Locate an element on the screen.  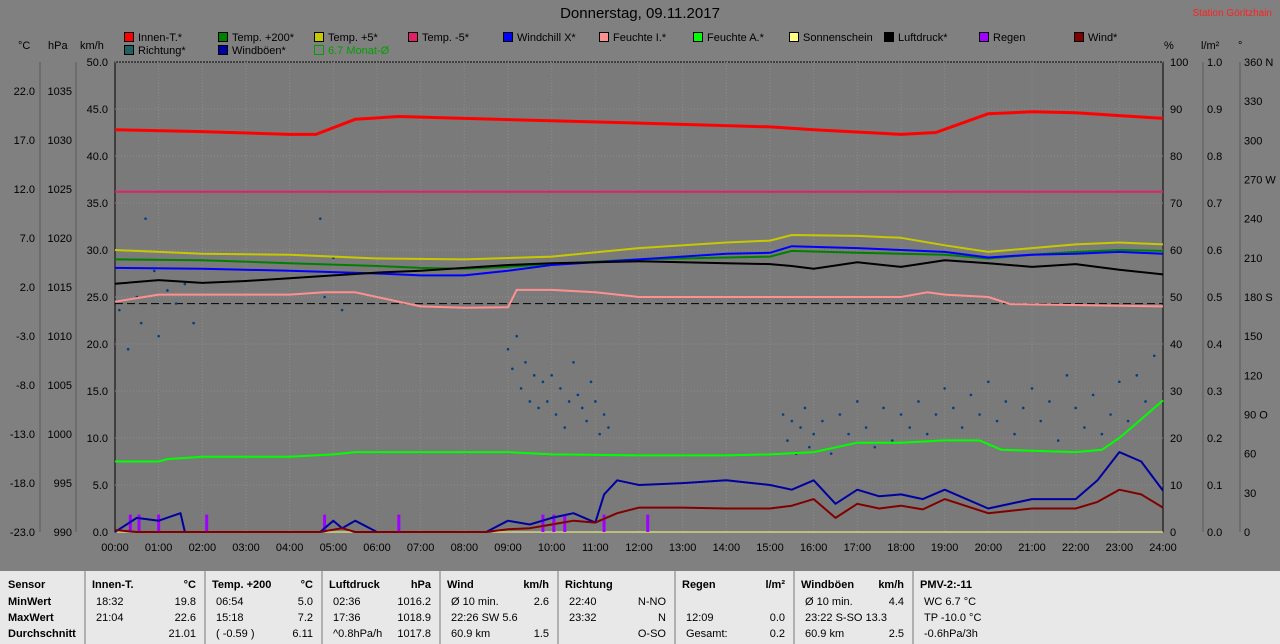
legend-label: Richtung* is located at coordinates (162, 51).